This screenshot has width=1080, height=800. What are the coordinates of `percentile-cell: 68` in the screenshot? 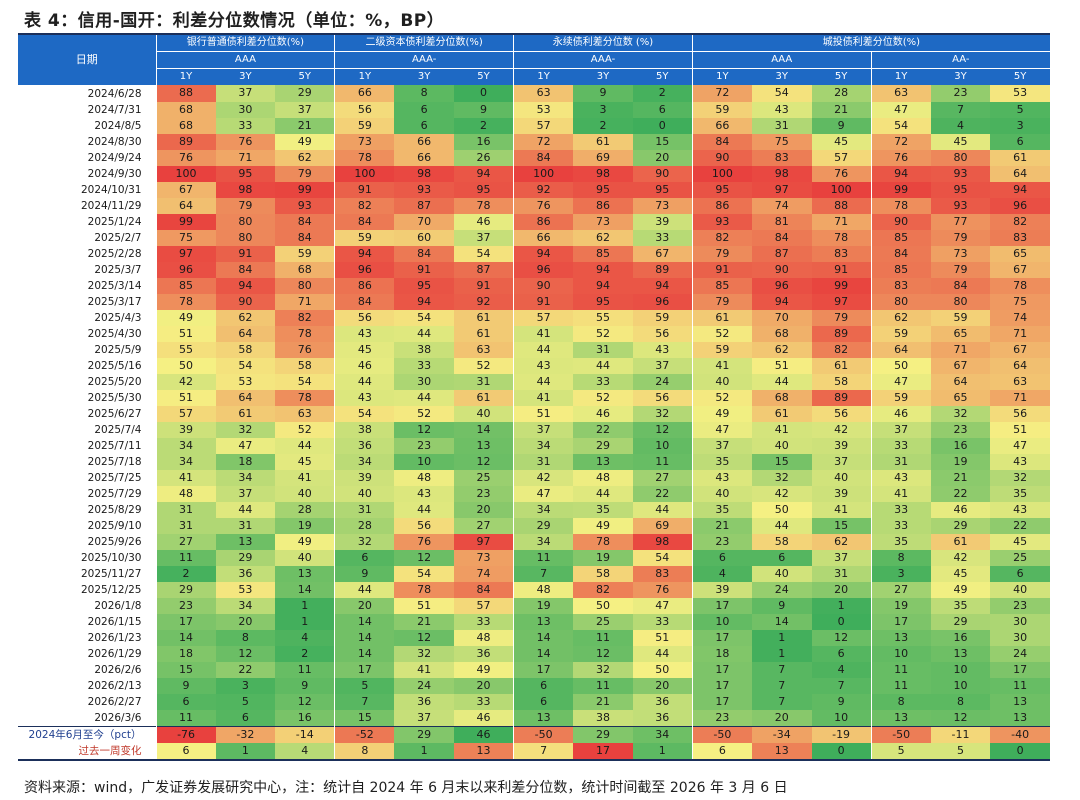 It's located at (781, 397).